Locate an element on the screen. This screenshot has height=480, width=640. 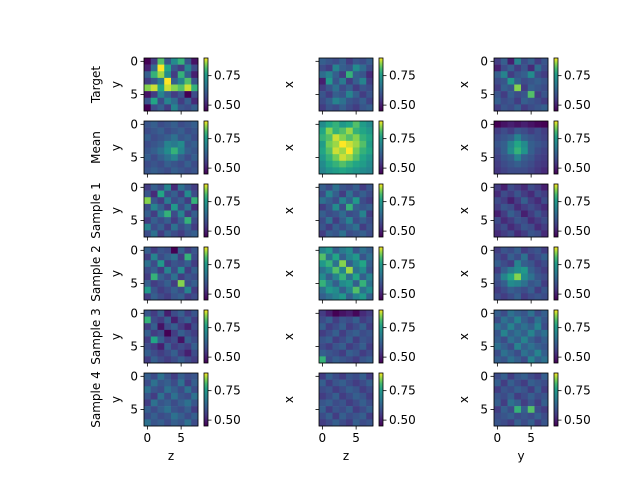
axes-frame is located at coordinates (346, 210).